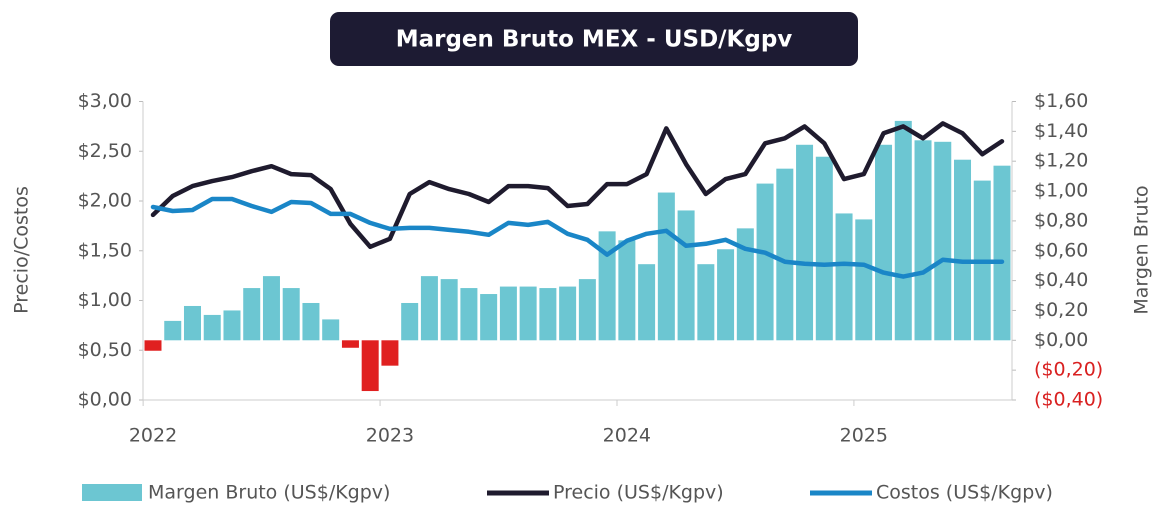 The width and height of the screenshot is (1157, 505). I want to click on y-axis-label: Precio/Costos, so click(22, 250).